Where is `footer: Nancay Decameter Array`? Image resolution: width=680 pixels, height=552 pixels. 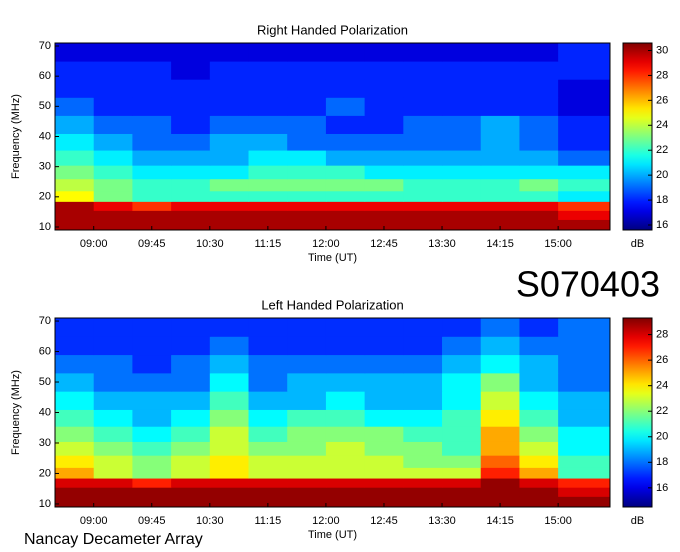 footer: Nancay Decameter Array is located at coordinates (113, 539).